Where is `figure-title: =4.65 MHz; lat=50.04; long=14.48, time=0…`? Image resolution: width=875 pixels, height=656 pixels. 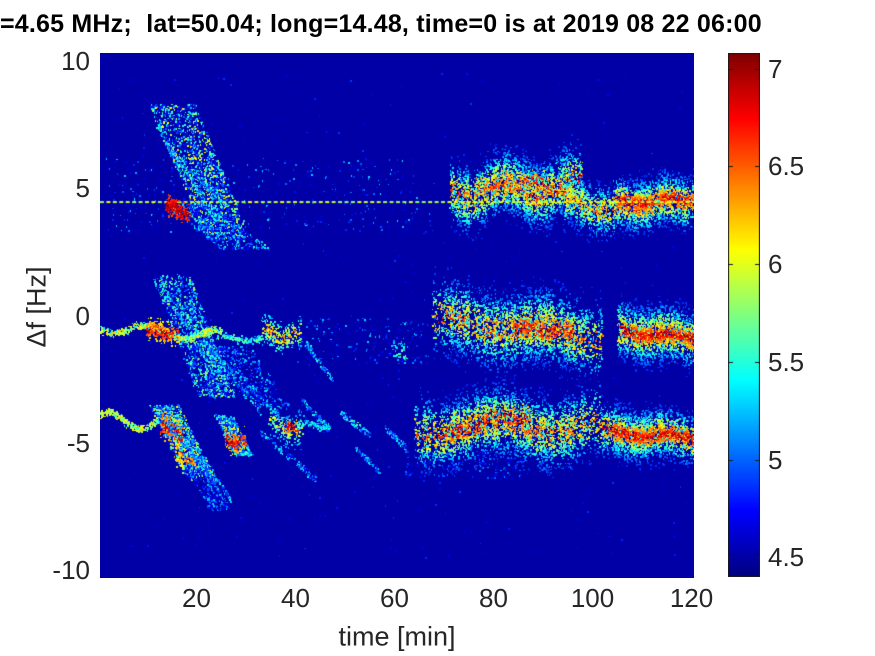 figure-title: =4.65 MHz; lat=50.04; long=14.48, time=0… is located at coordinates (381, 24).